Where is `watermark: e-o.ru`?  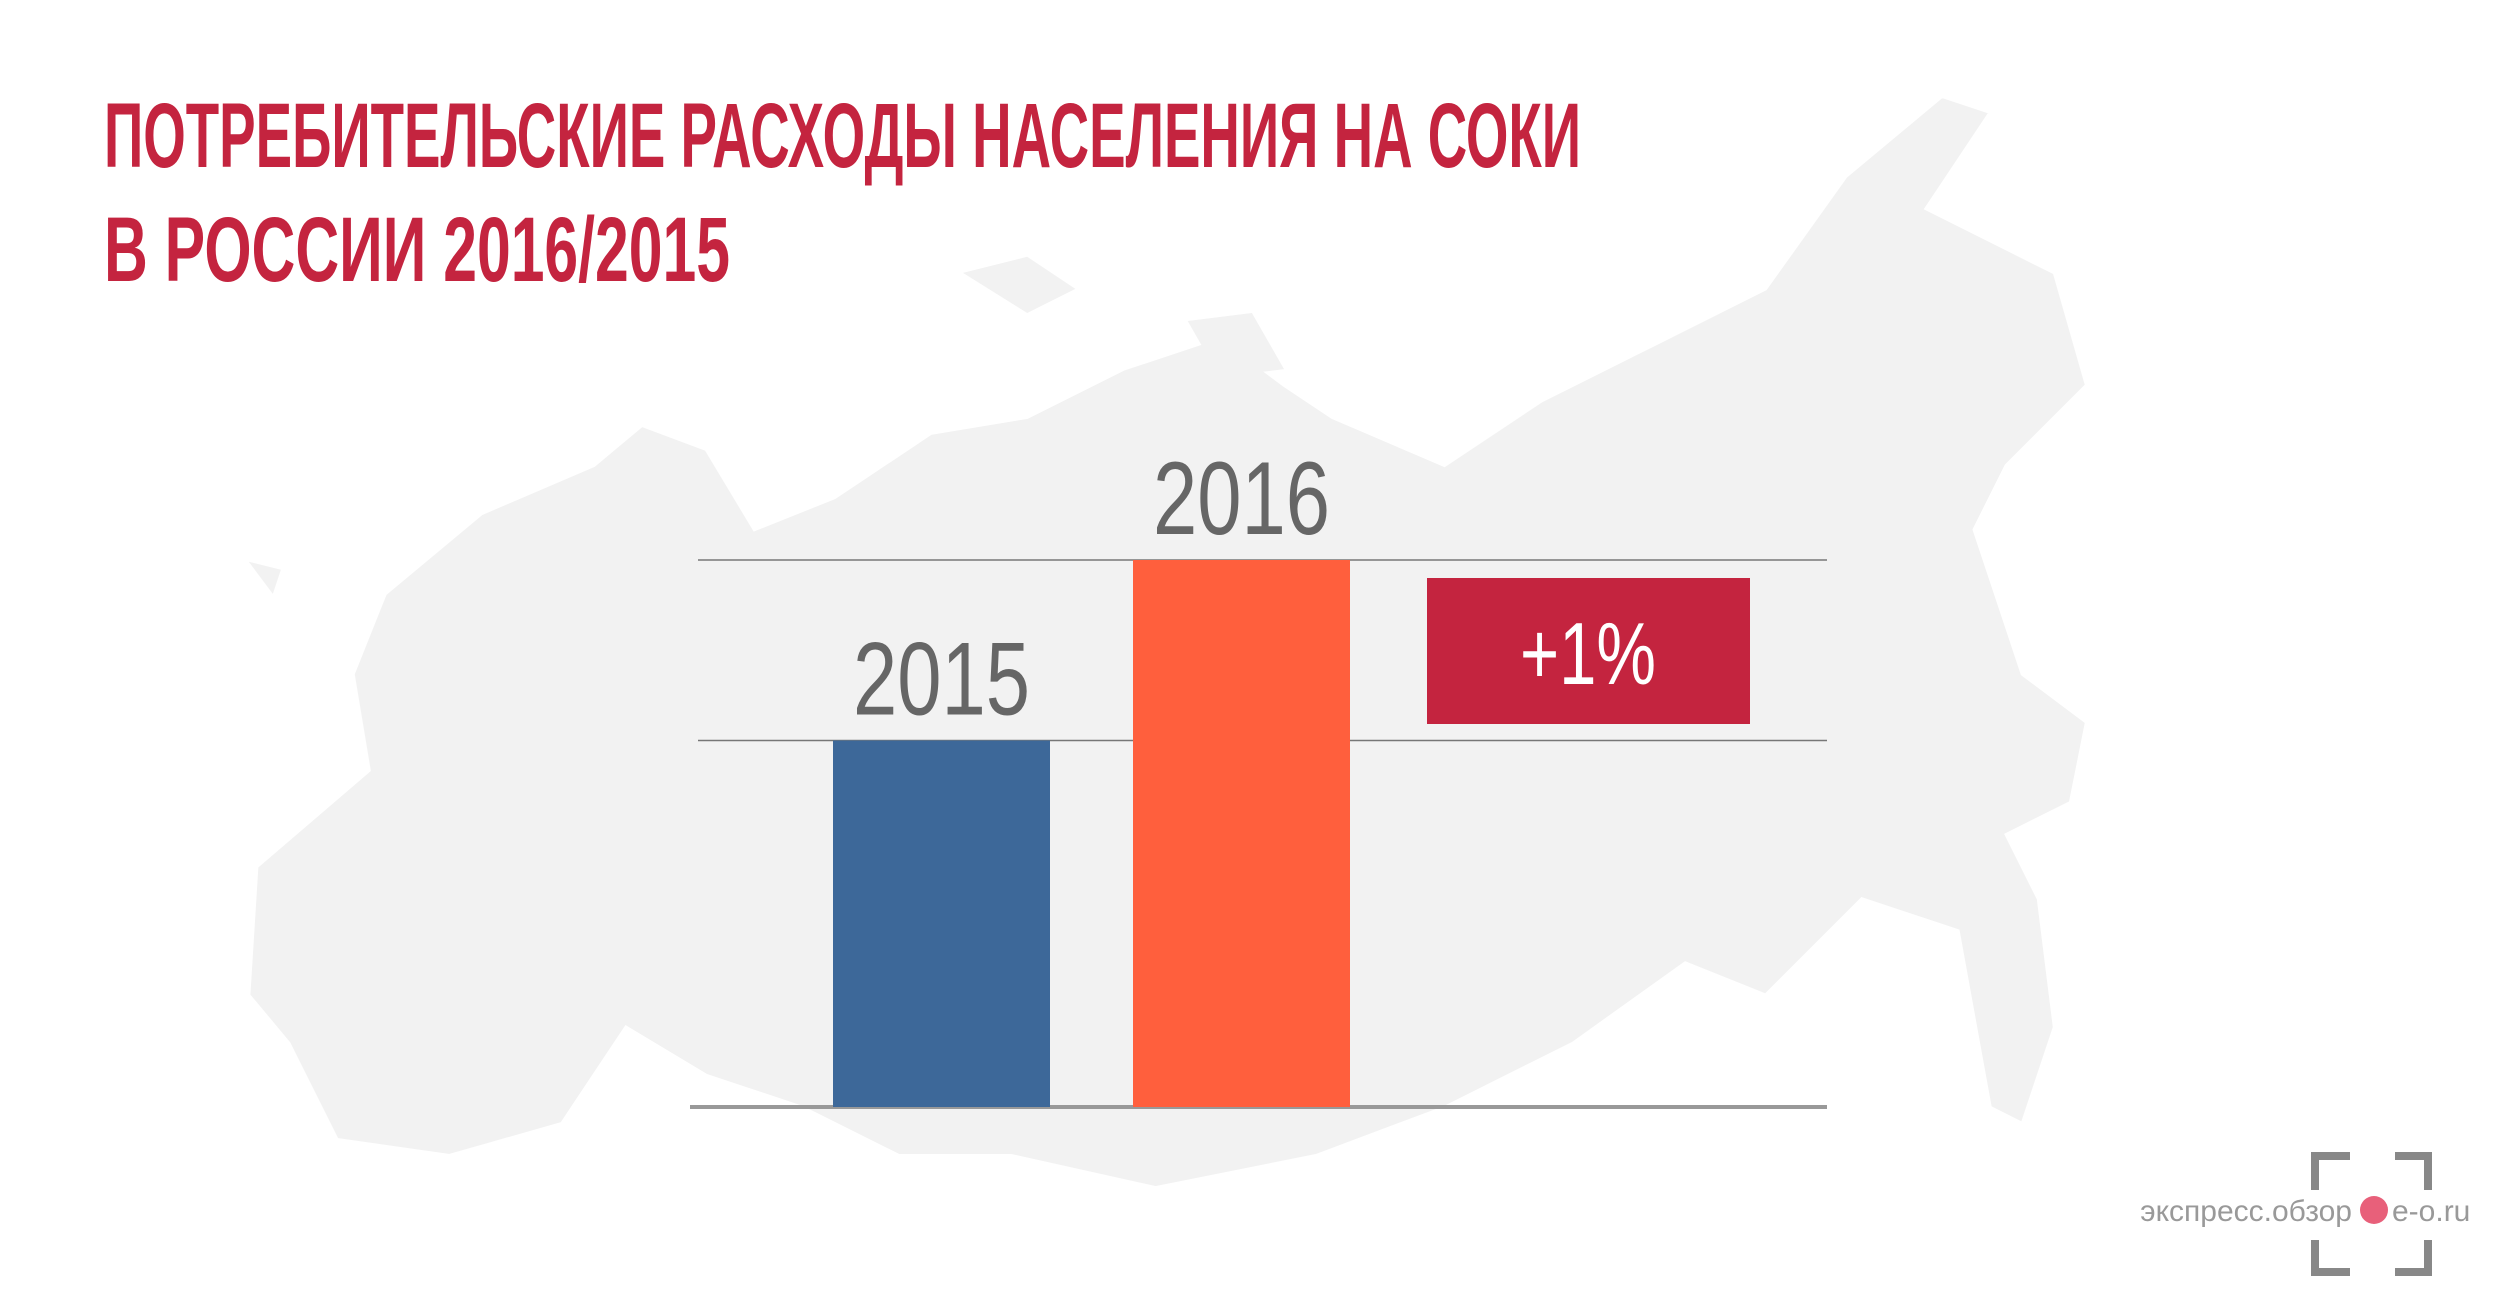 watermark: e-o.ru is located at coordinates (2431, 1211).